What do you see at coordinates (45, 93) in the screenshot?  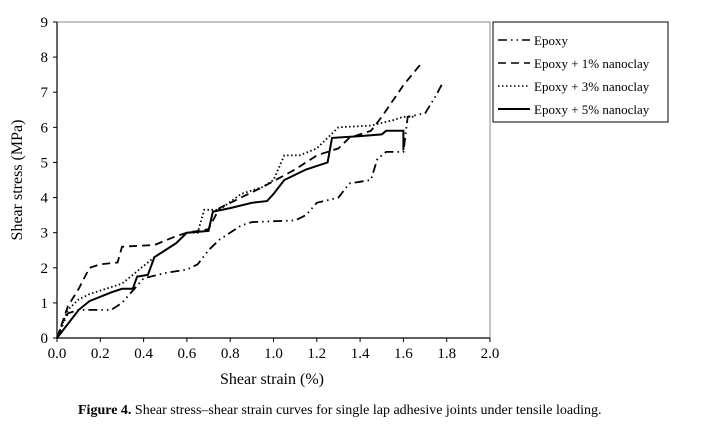 I see `y-tick-label: 7` at bounding box center [45, 93].